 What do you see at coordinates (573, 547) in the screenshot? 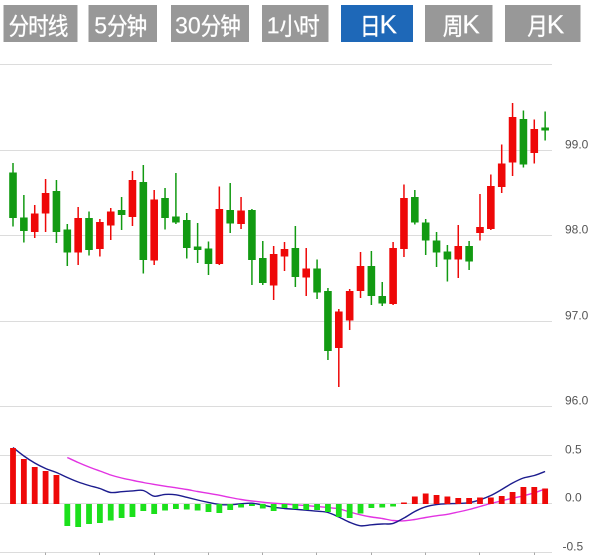
I see `svg-text: -0.5` at bounding box center [573, 547].